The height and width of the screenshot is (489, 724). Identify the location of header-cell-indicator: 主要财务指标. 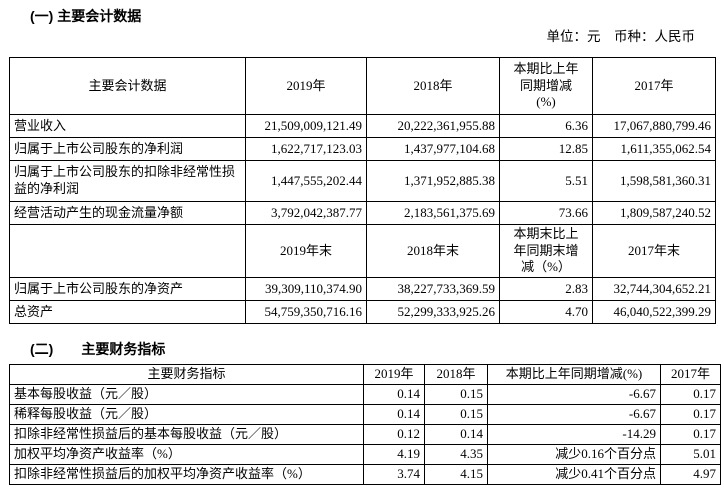
(186, 374).